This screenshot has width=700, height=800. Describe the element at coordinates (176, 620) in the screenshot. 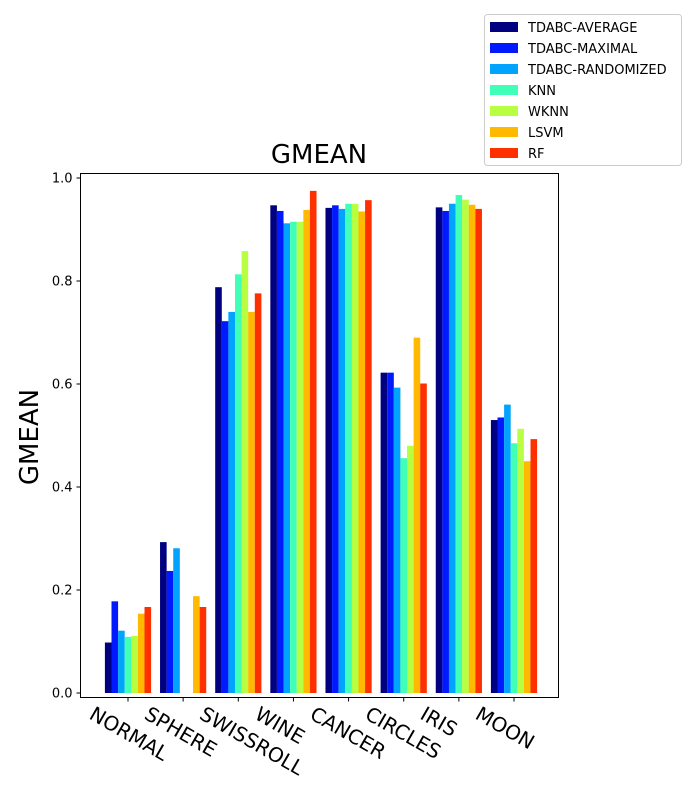

I see `bar-sphere-tdabc-randomized` at that location.